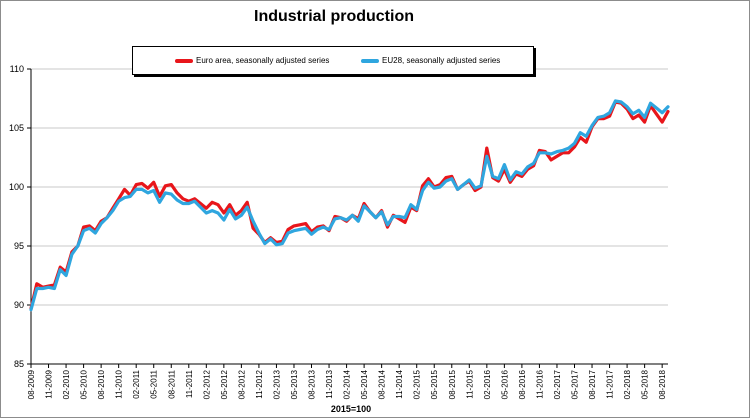 This screenshot has width=750, height=418. What do you see at coordinates (645, 384) in the screenshot?
I see `x-tick-label: 05-2018` at bounding box center [645, 384].